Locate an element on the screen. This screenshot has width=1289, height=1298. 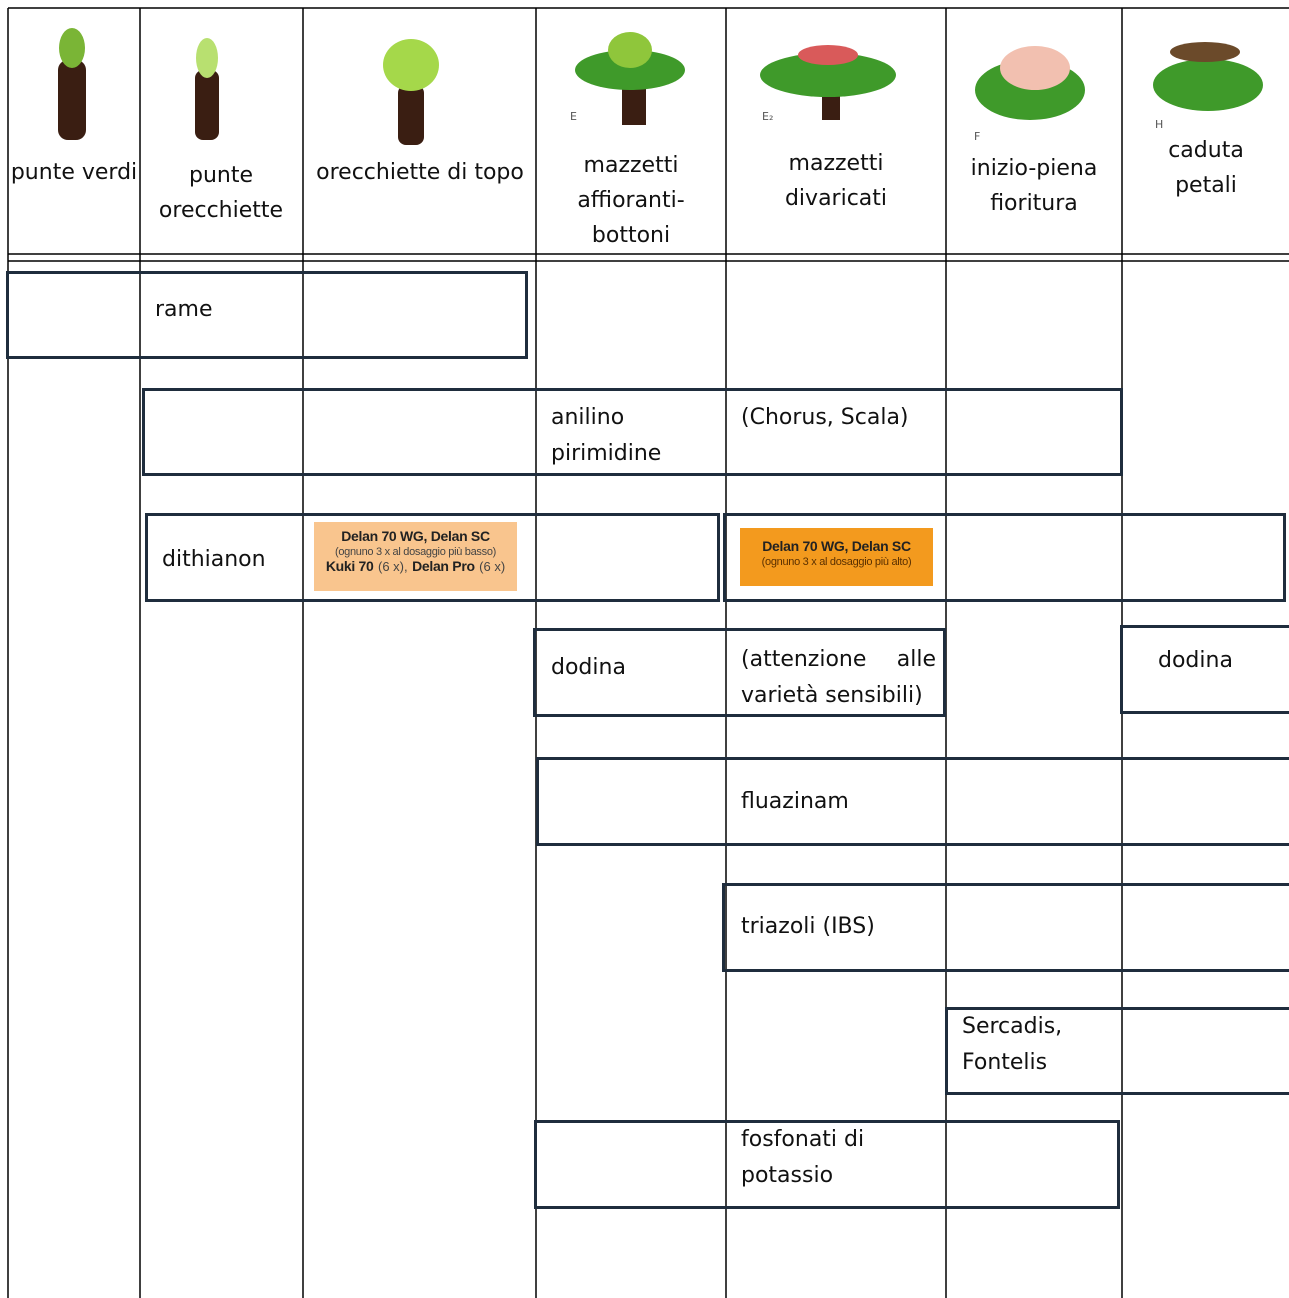
product: Kuki 70 is located at coordinates (349, 566).